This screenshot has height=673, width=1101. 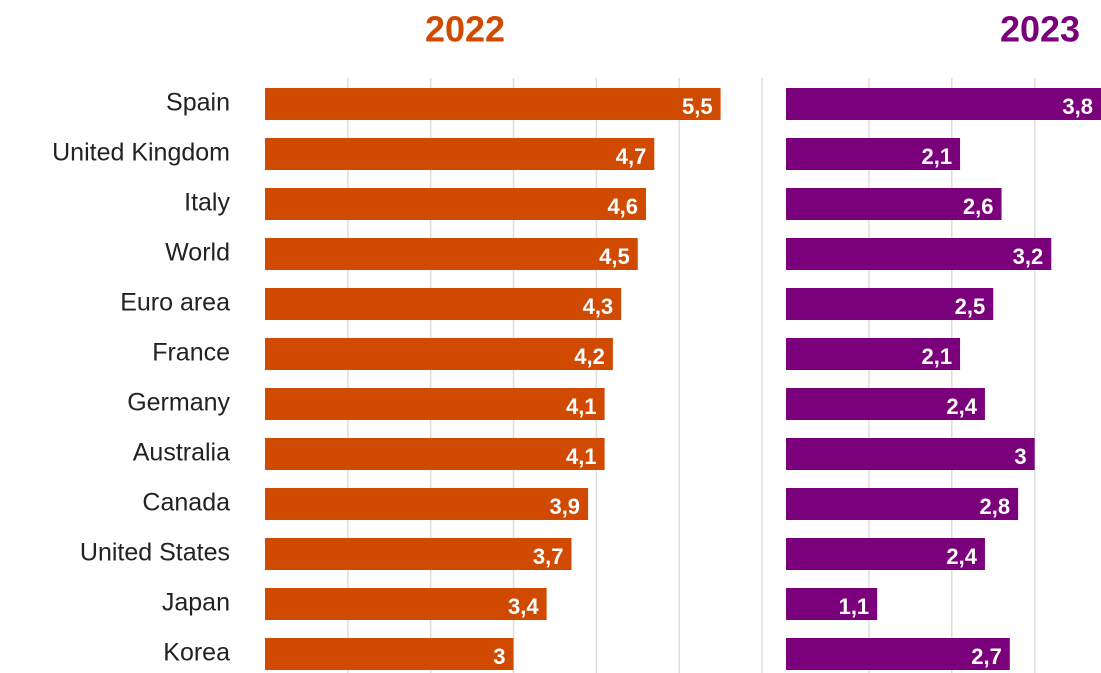 What do you see at coordinates (198, 103) in the screenshot?
I see `y-tick-label: Spain` at bounding box center [198, 103].